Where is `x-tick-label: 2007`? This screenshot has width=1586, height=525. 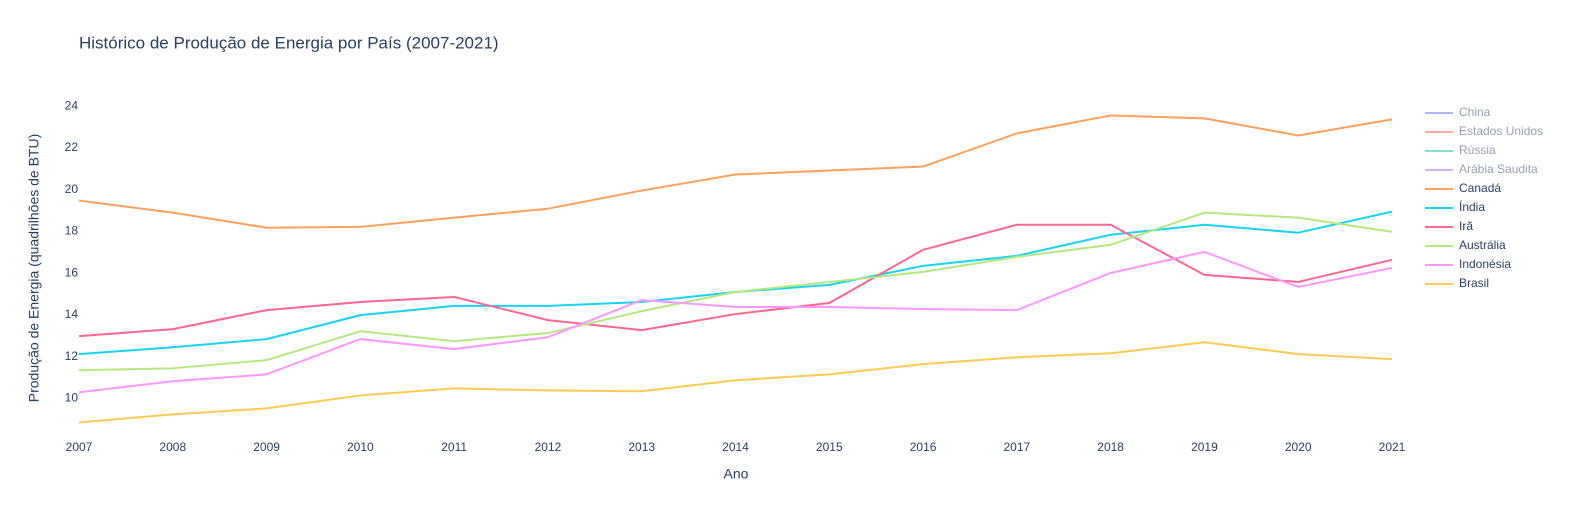 x-tick-label: 2007 is located at coordinates (79, 447).